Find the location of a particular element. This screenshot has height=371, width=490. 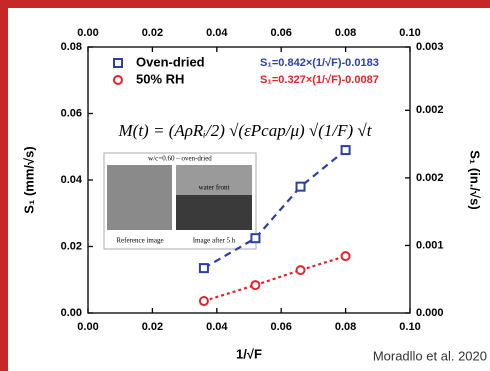

y-tick-label: 0.00 is located at coordinates (71, 313).